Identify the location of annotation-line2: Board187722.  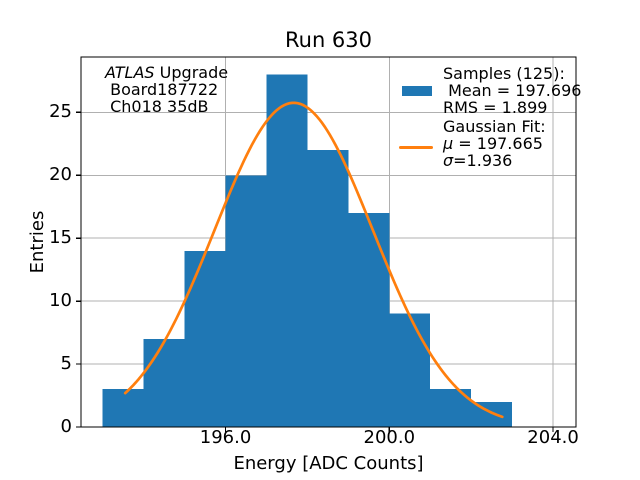
(162, 90).